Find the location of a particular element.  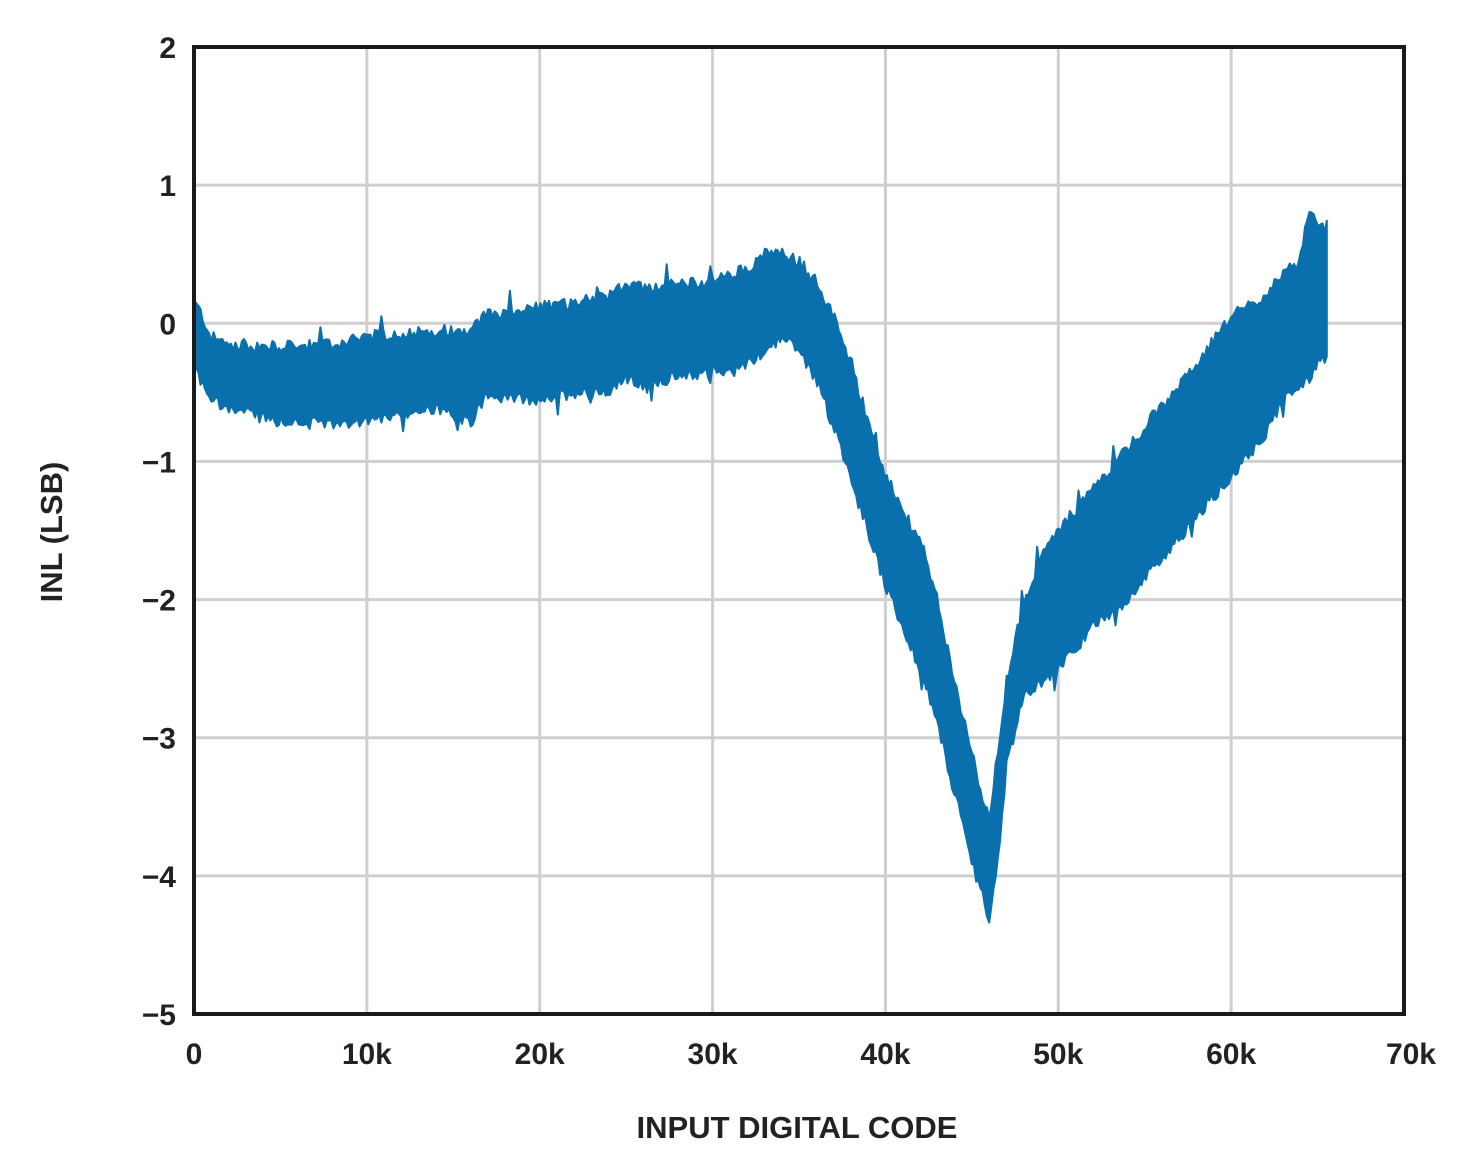

y-tick-label: 0 is located at coordinates (167, 324).